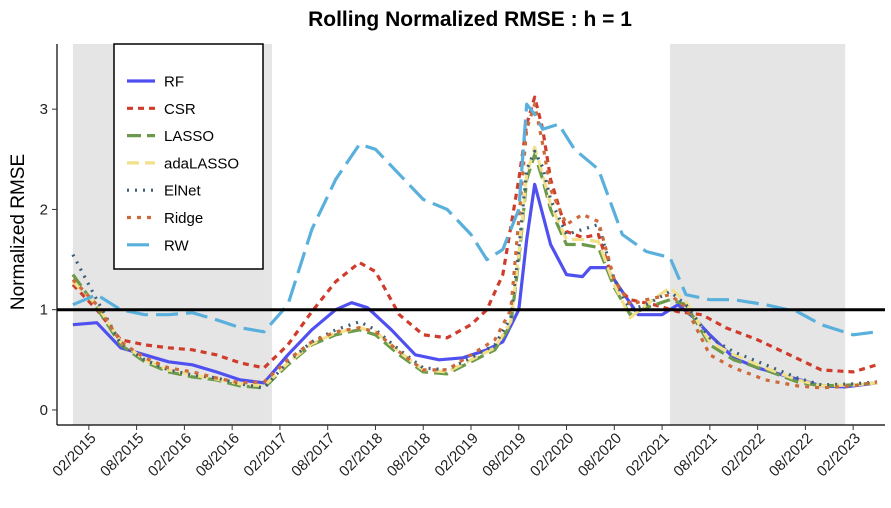 This screenshot has width=891, height=508. I want to click on x-tick-label: 02/2022, so click(743, 455).